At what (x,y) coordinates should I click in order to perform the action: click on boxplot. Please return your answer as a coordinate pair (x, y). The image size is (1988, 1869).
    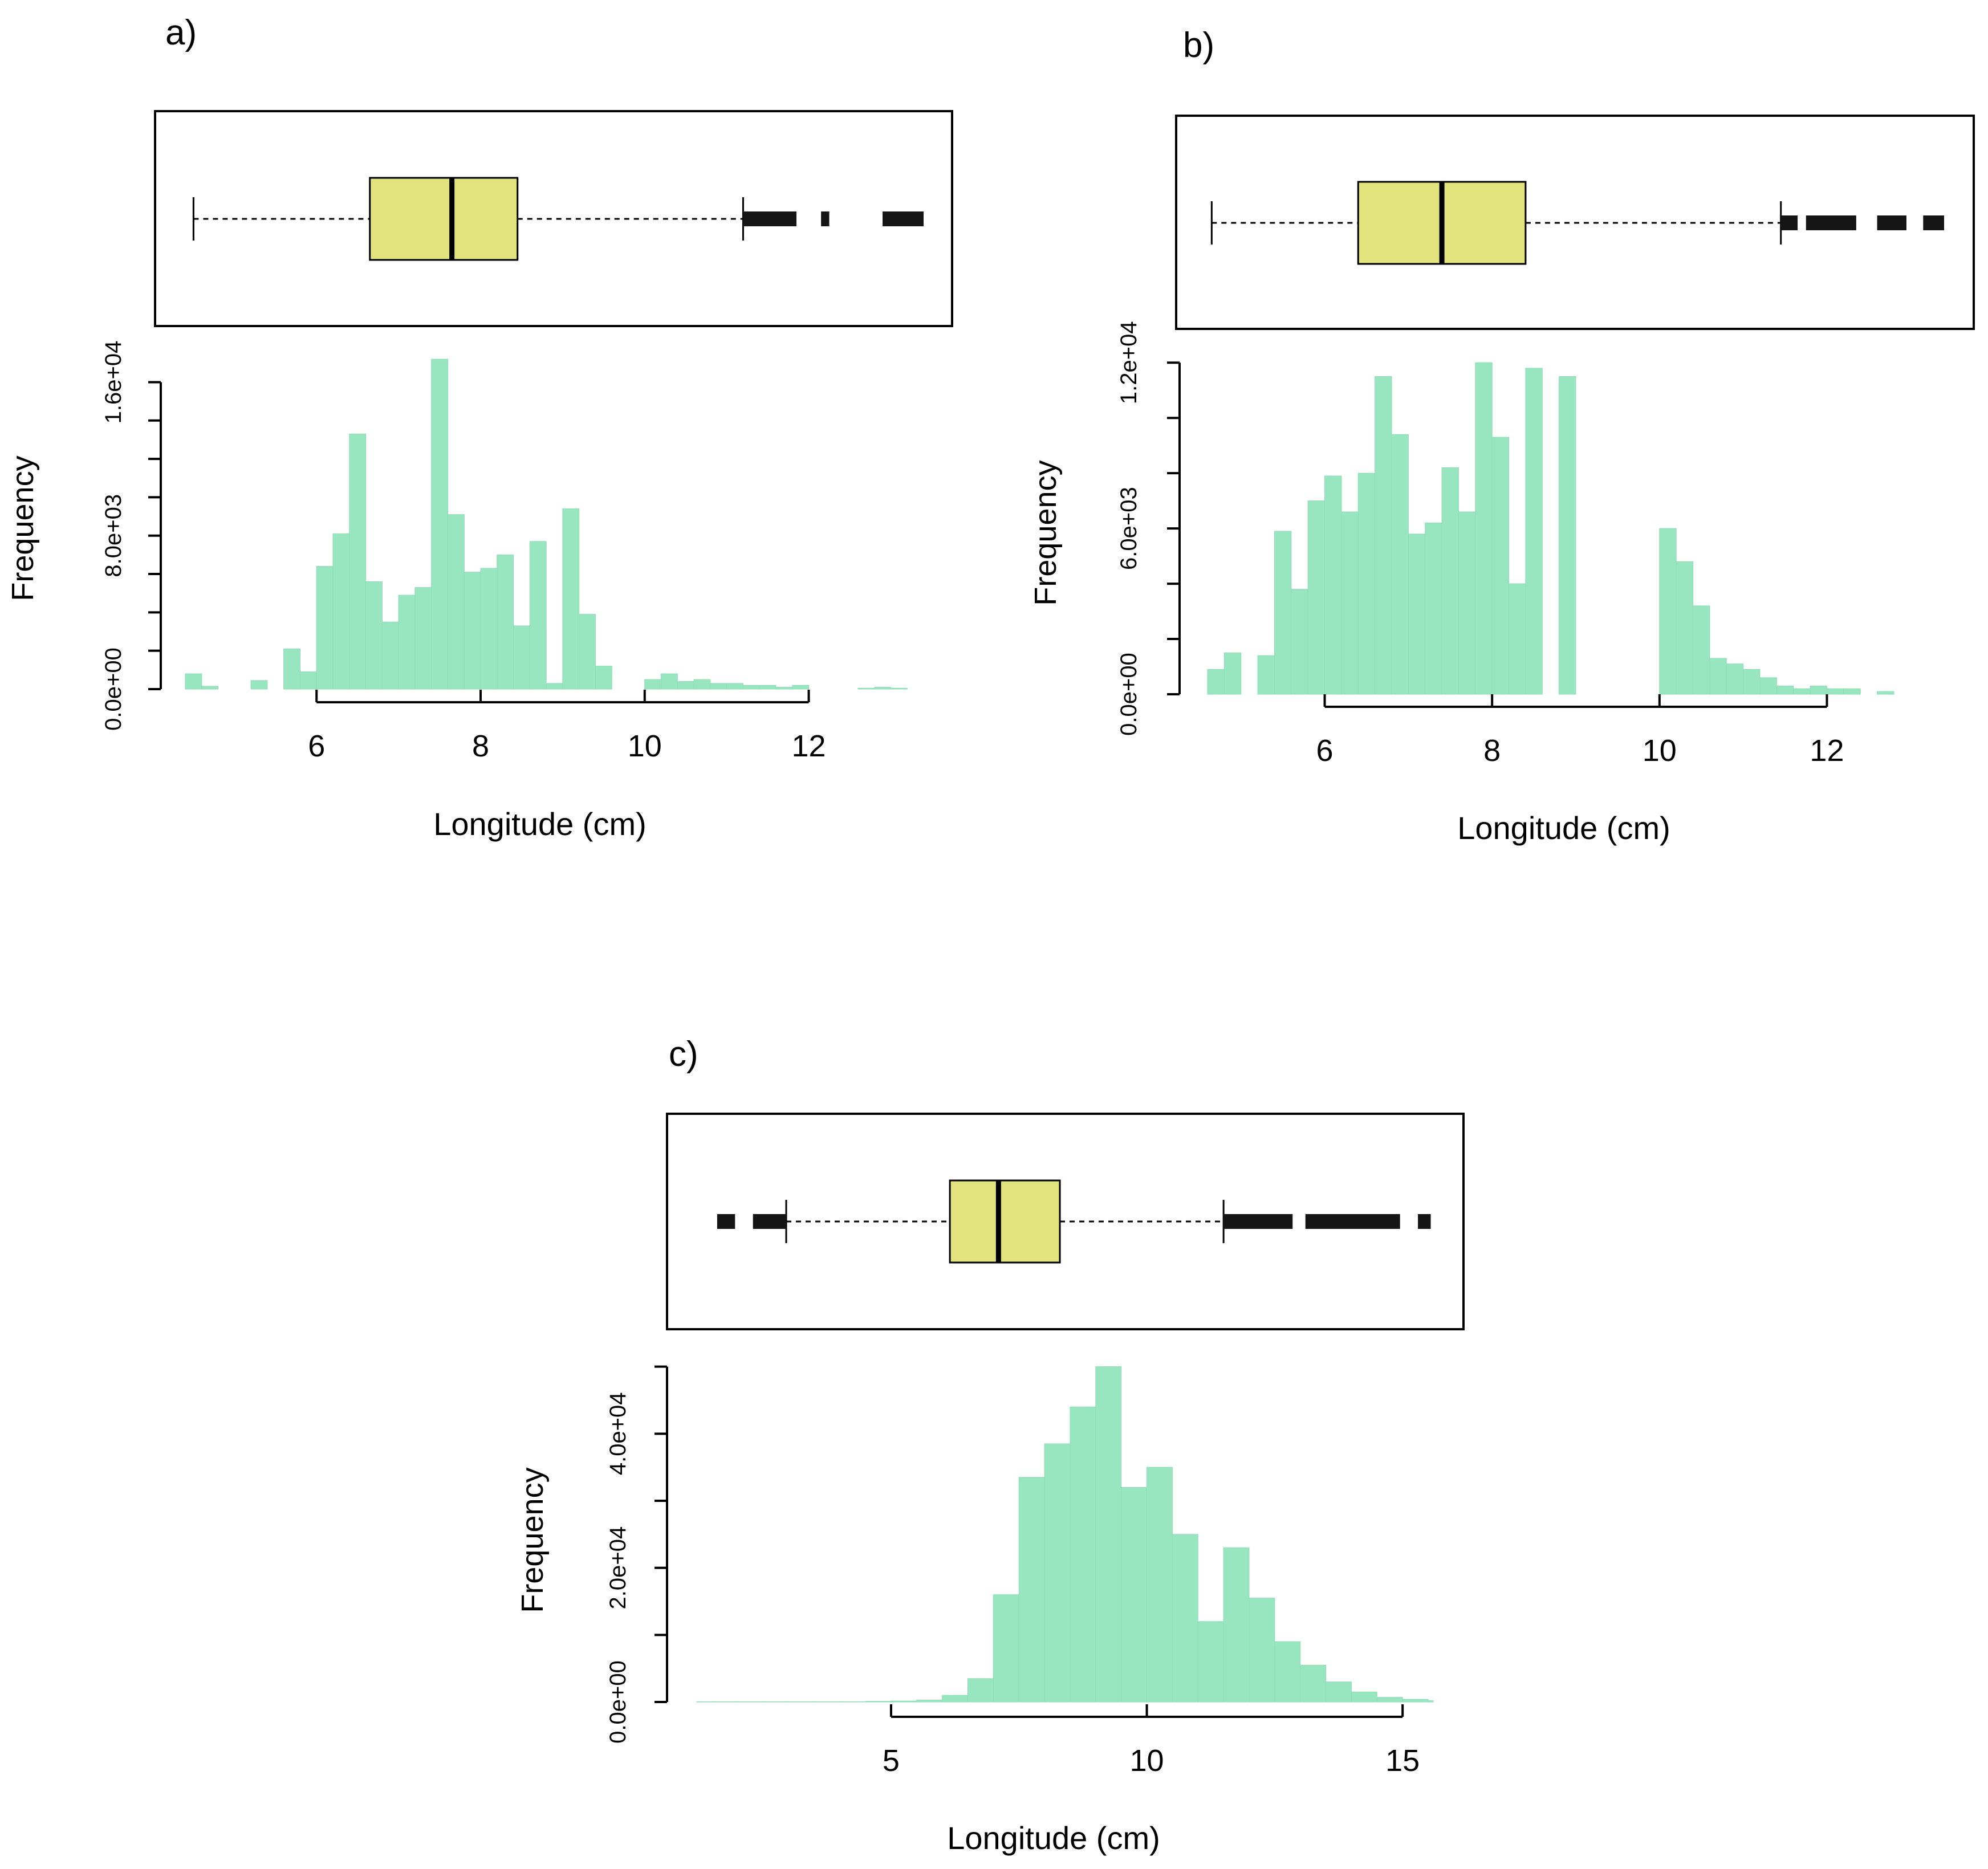
    Looking at the image, I should click on (553, 218).